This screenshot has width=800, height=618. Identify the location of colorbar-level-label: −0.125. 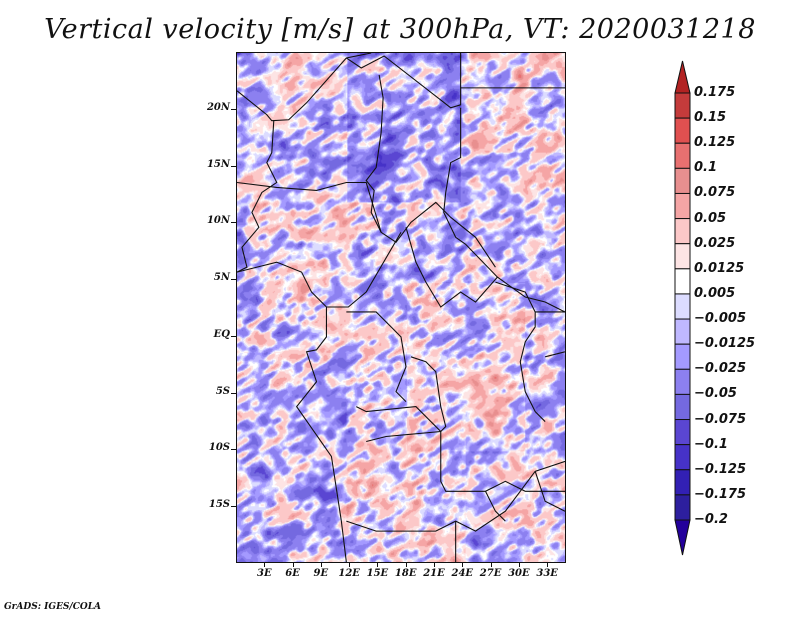
(720, 469).